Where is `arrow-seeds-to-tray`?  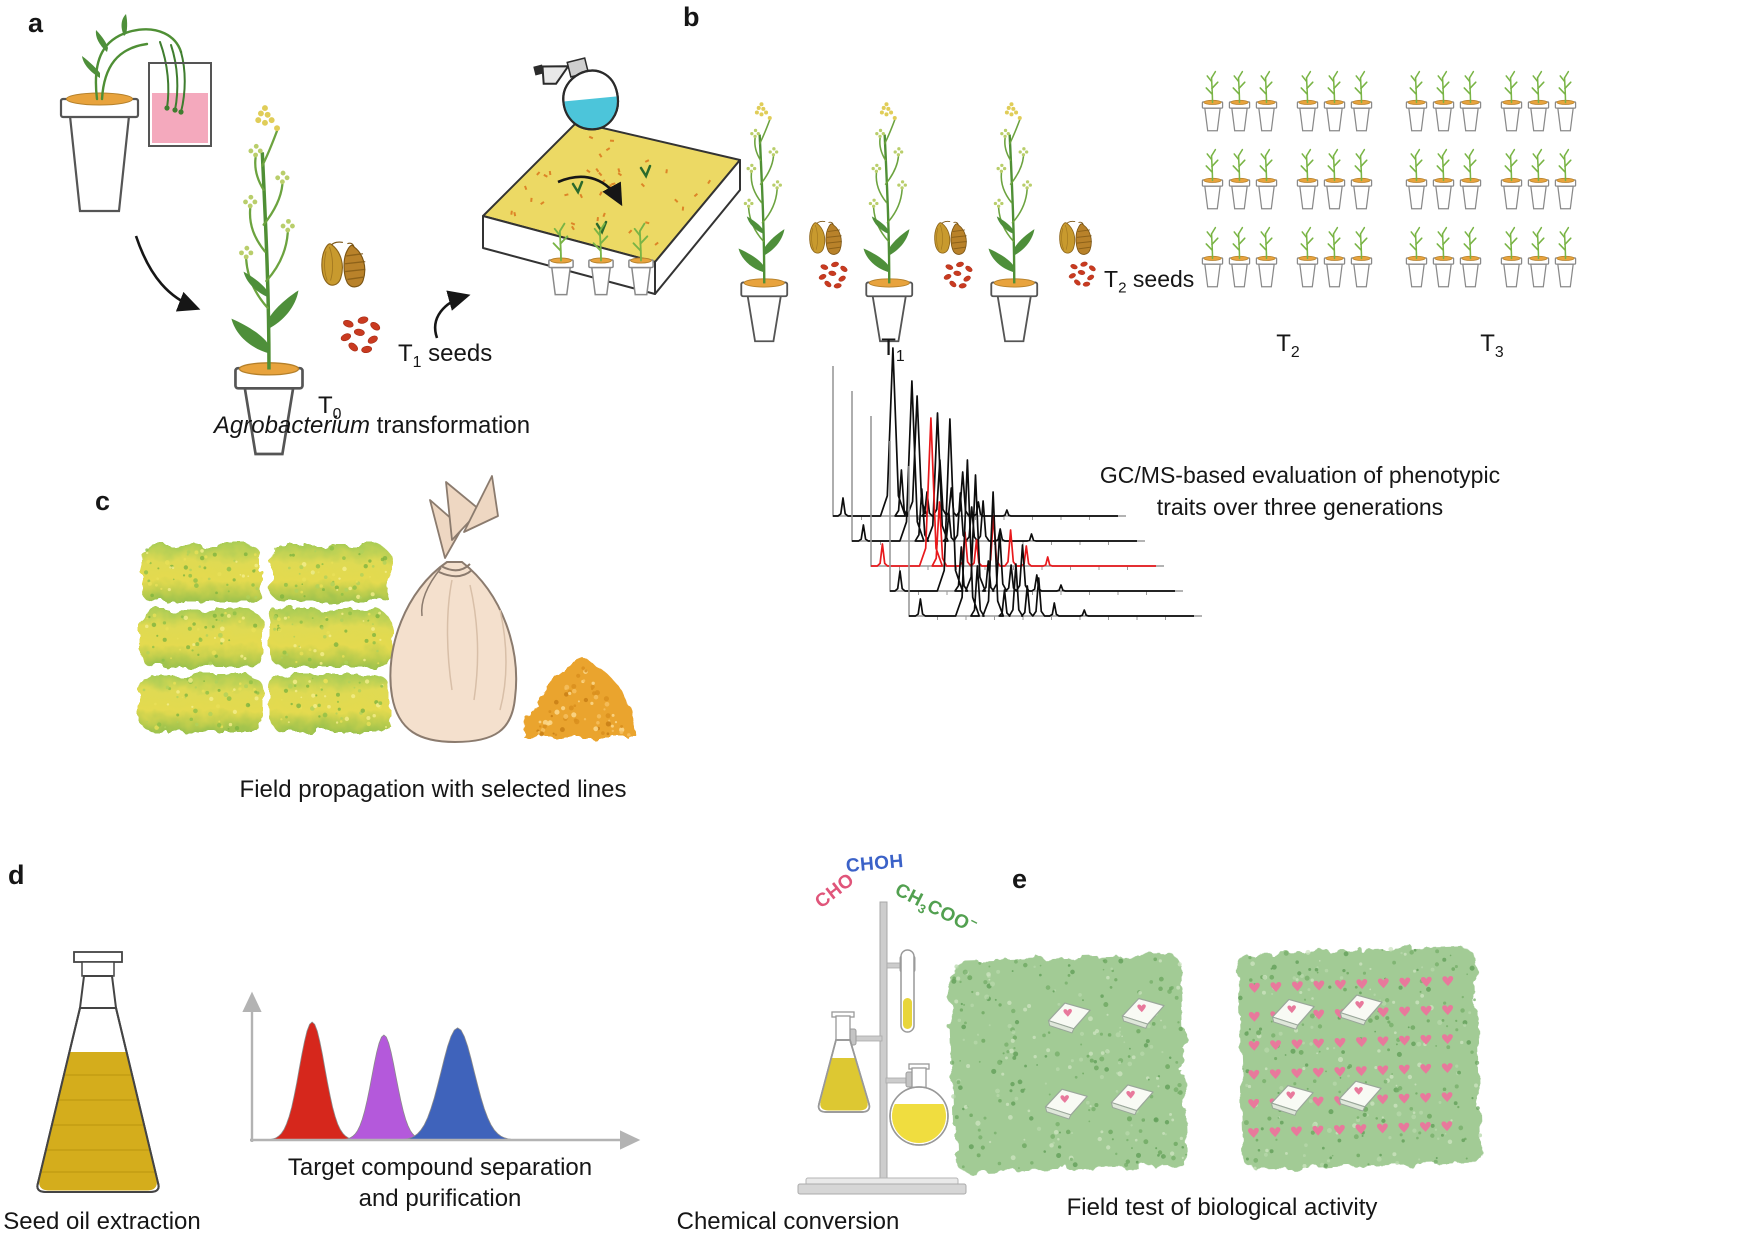
arrow-seeds-to-tray is located at coordinates (452, 314).